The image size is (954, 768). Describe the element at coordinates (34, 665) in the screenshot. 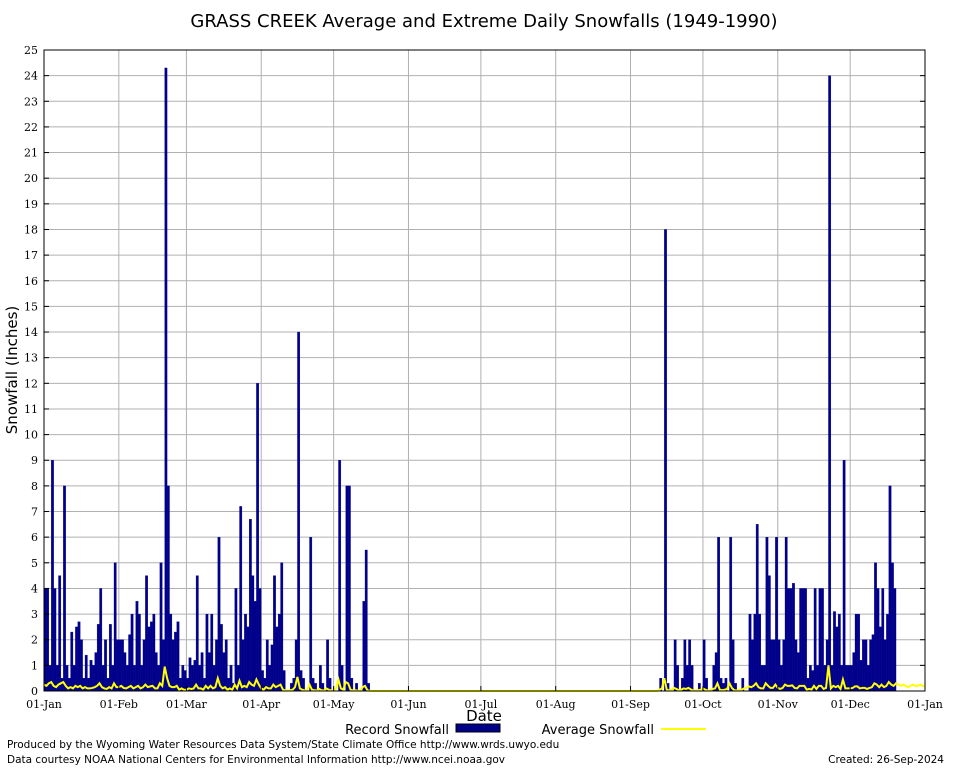

I see `y-tick-label: 1` at that location.